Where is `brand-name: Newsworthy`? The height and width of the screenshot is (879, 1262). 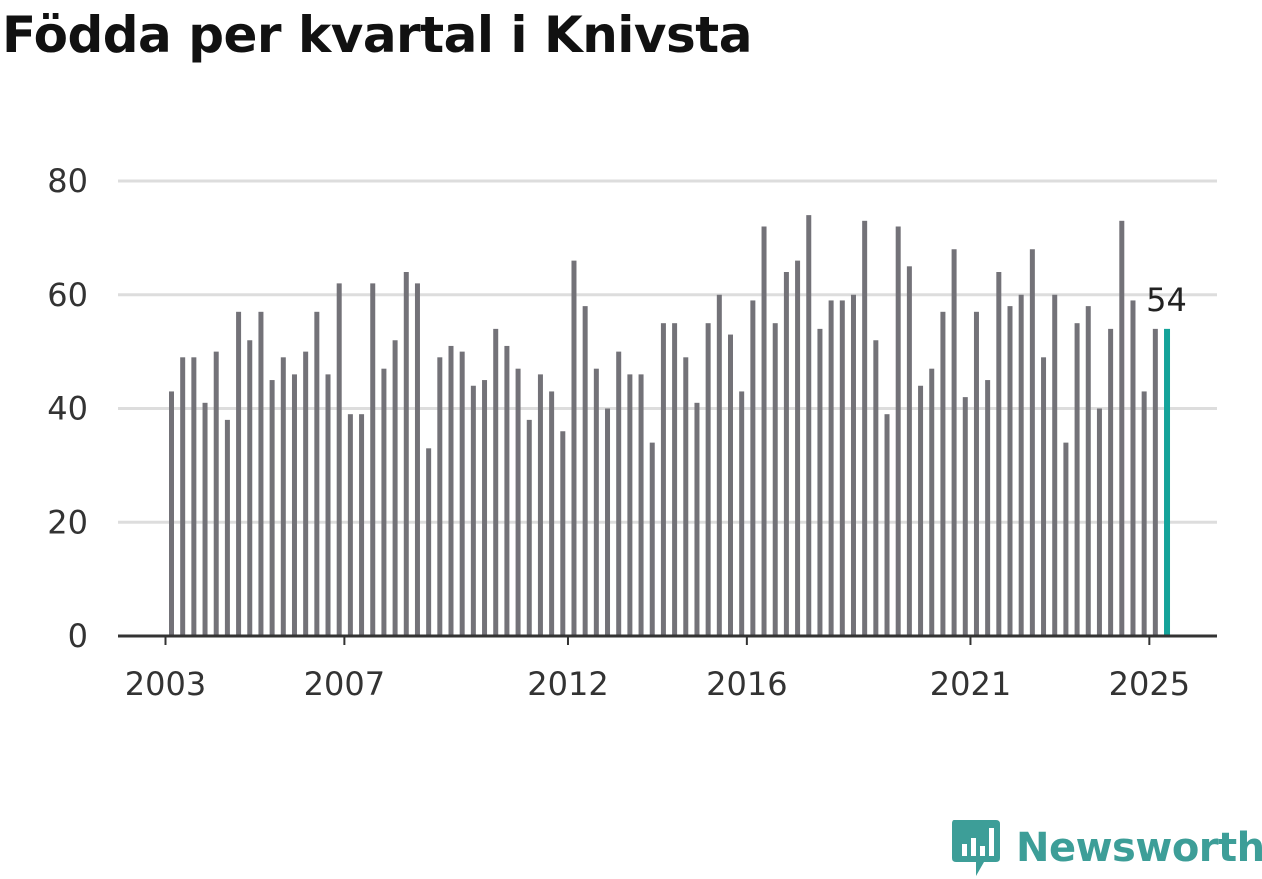 brand-name: Newsworthy is located at coordinates (1139, 848).